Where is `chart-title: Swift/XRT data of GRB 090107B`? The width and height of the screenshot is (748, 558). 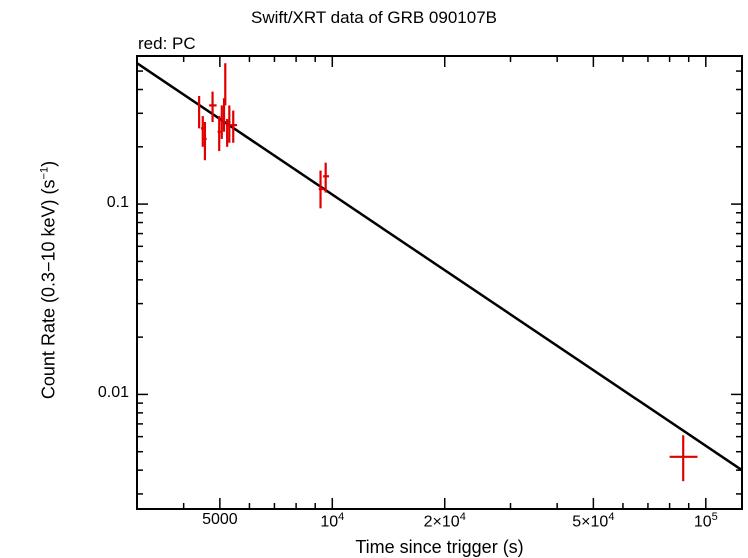
chart-title: Swift/XRT data of GRB 090107B is located at coordinates (373, 17).